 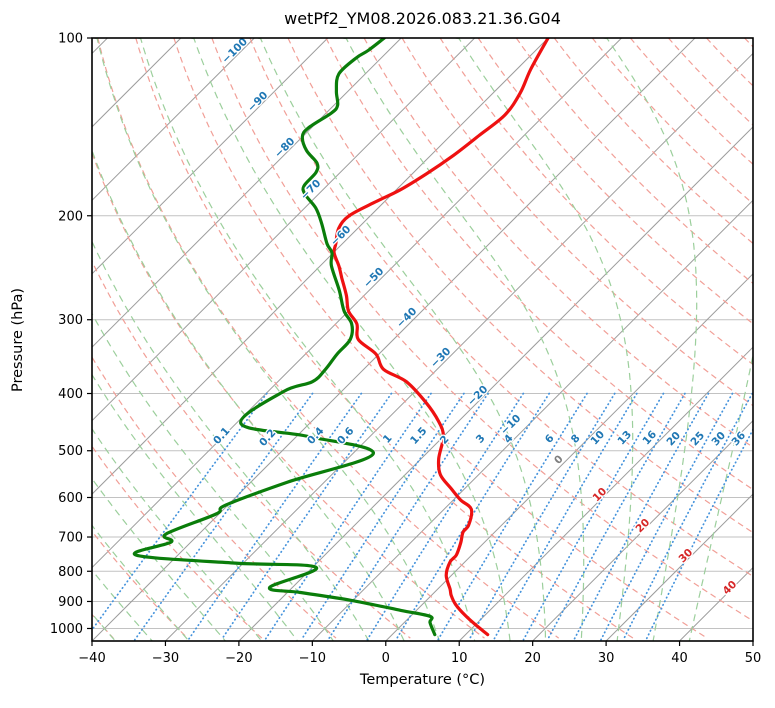 What do you see at coordinates (418, 436) in the screenshot?
I see `mixing-ratio-label: 1.5` at bounding box center [418, 436].